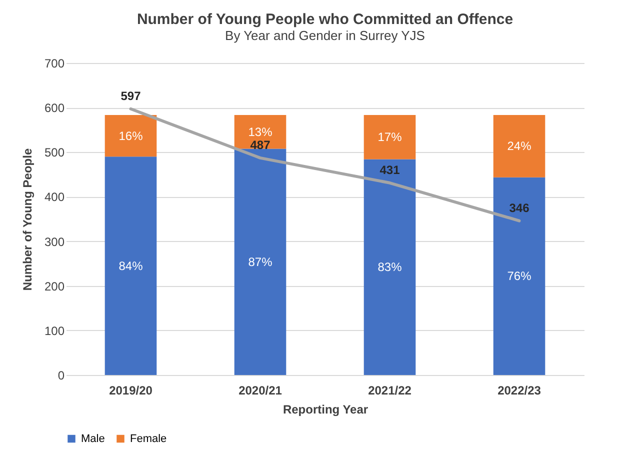 The image size is (630, 470). Describe the element at coordinates (260, 145) in the screenshot. I see `data-label: 487` at that location.